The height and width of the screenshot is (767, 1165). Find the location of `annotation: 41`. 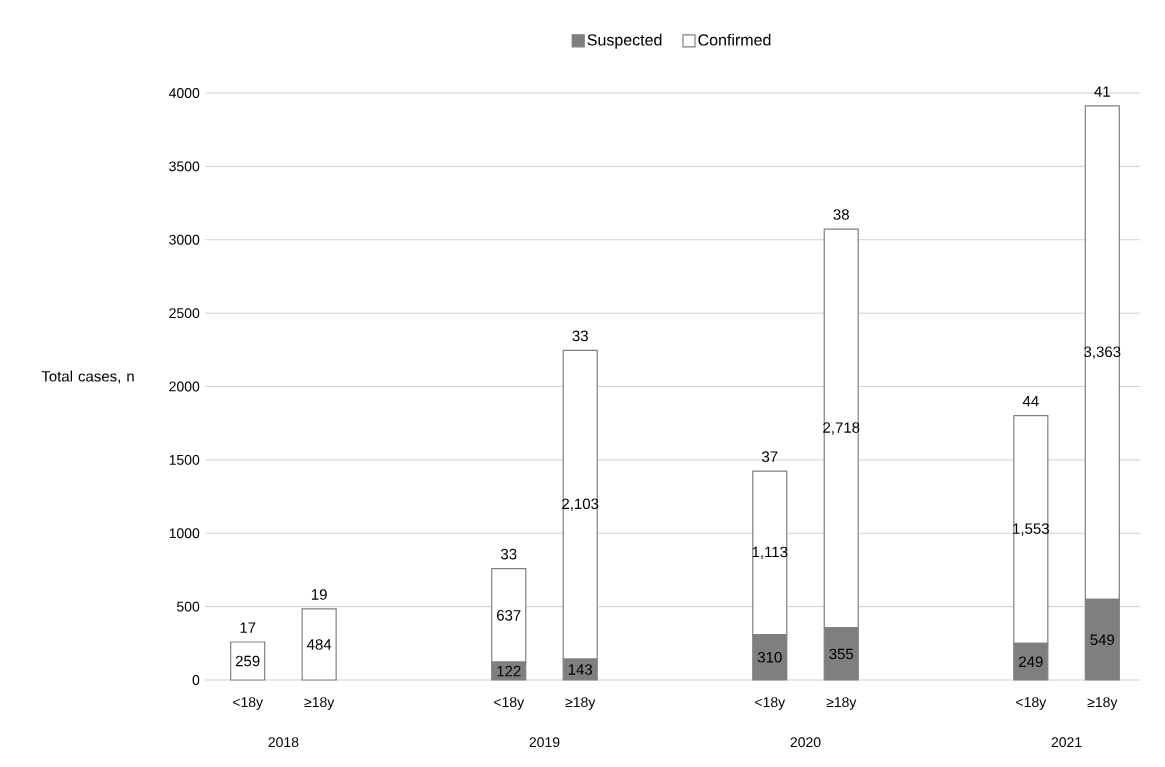

annotation: 41 is located at coordinates (1102, 91).